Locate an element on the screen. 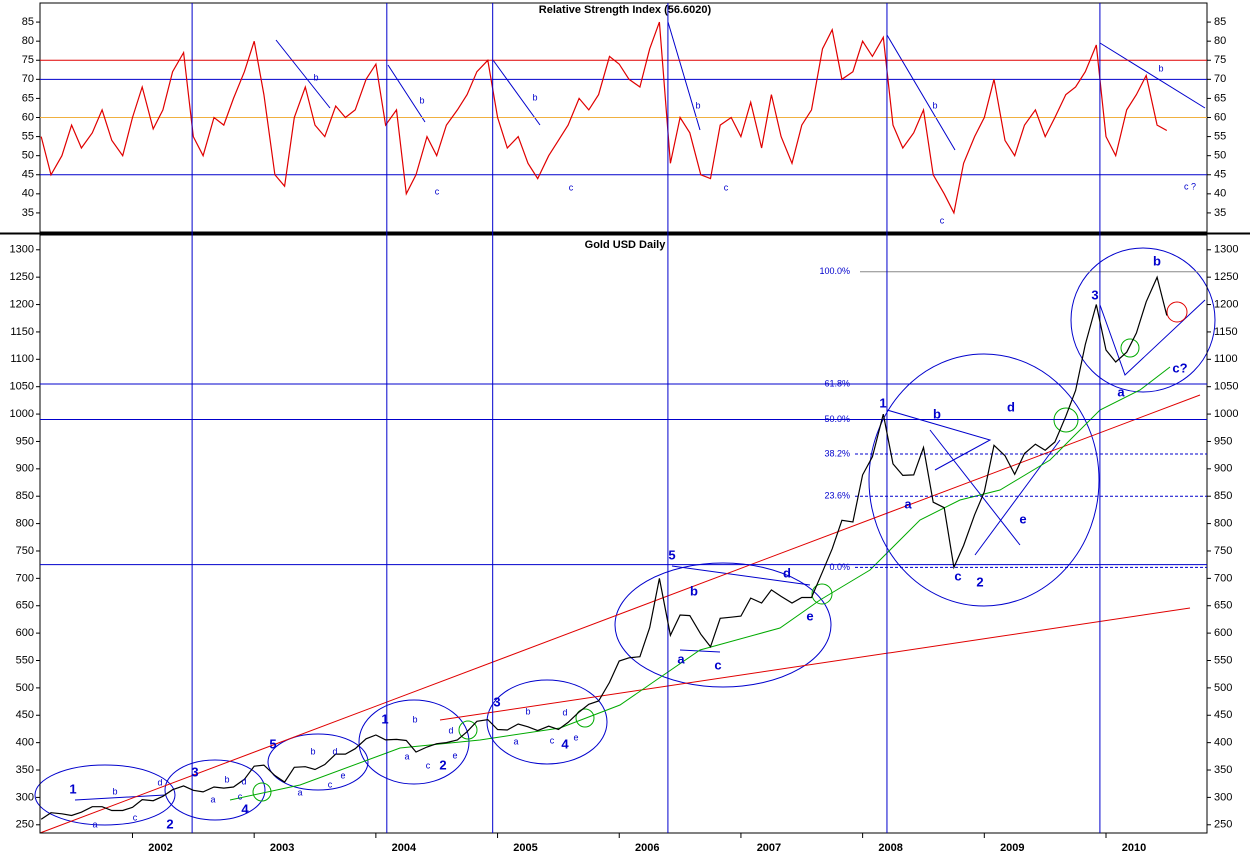 Image resolution: width=1250 pixels, height=855 pixels. y-tick-label: 45 is located at coordinates (28, 175).